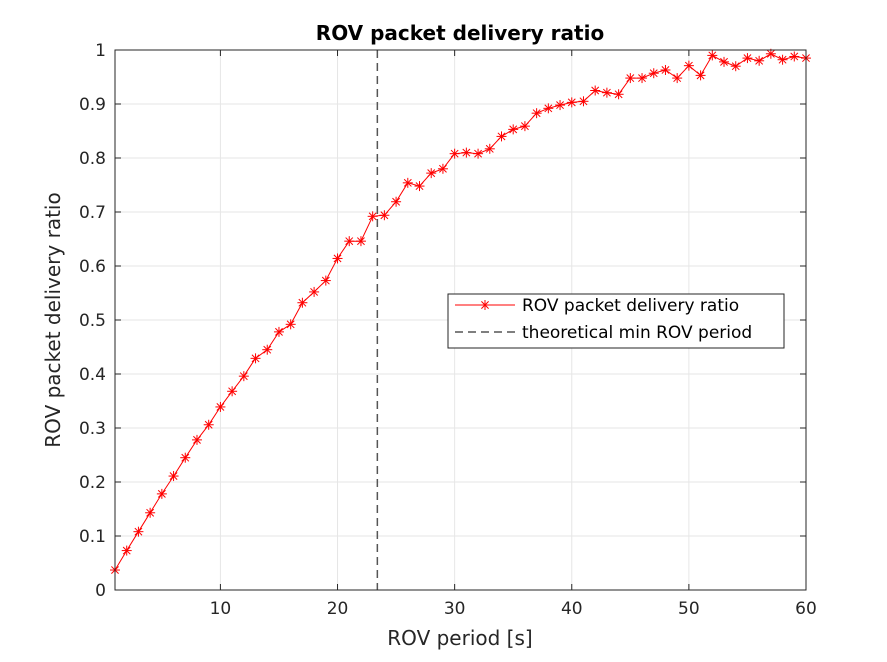 The width and height of the screenshot is (887, 662). I want to click on y-tick-label: 0.7, so click(92, 213).